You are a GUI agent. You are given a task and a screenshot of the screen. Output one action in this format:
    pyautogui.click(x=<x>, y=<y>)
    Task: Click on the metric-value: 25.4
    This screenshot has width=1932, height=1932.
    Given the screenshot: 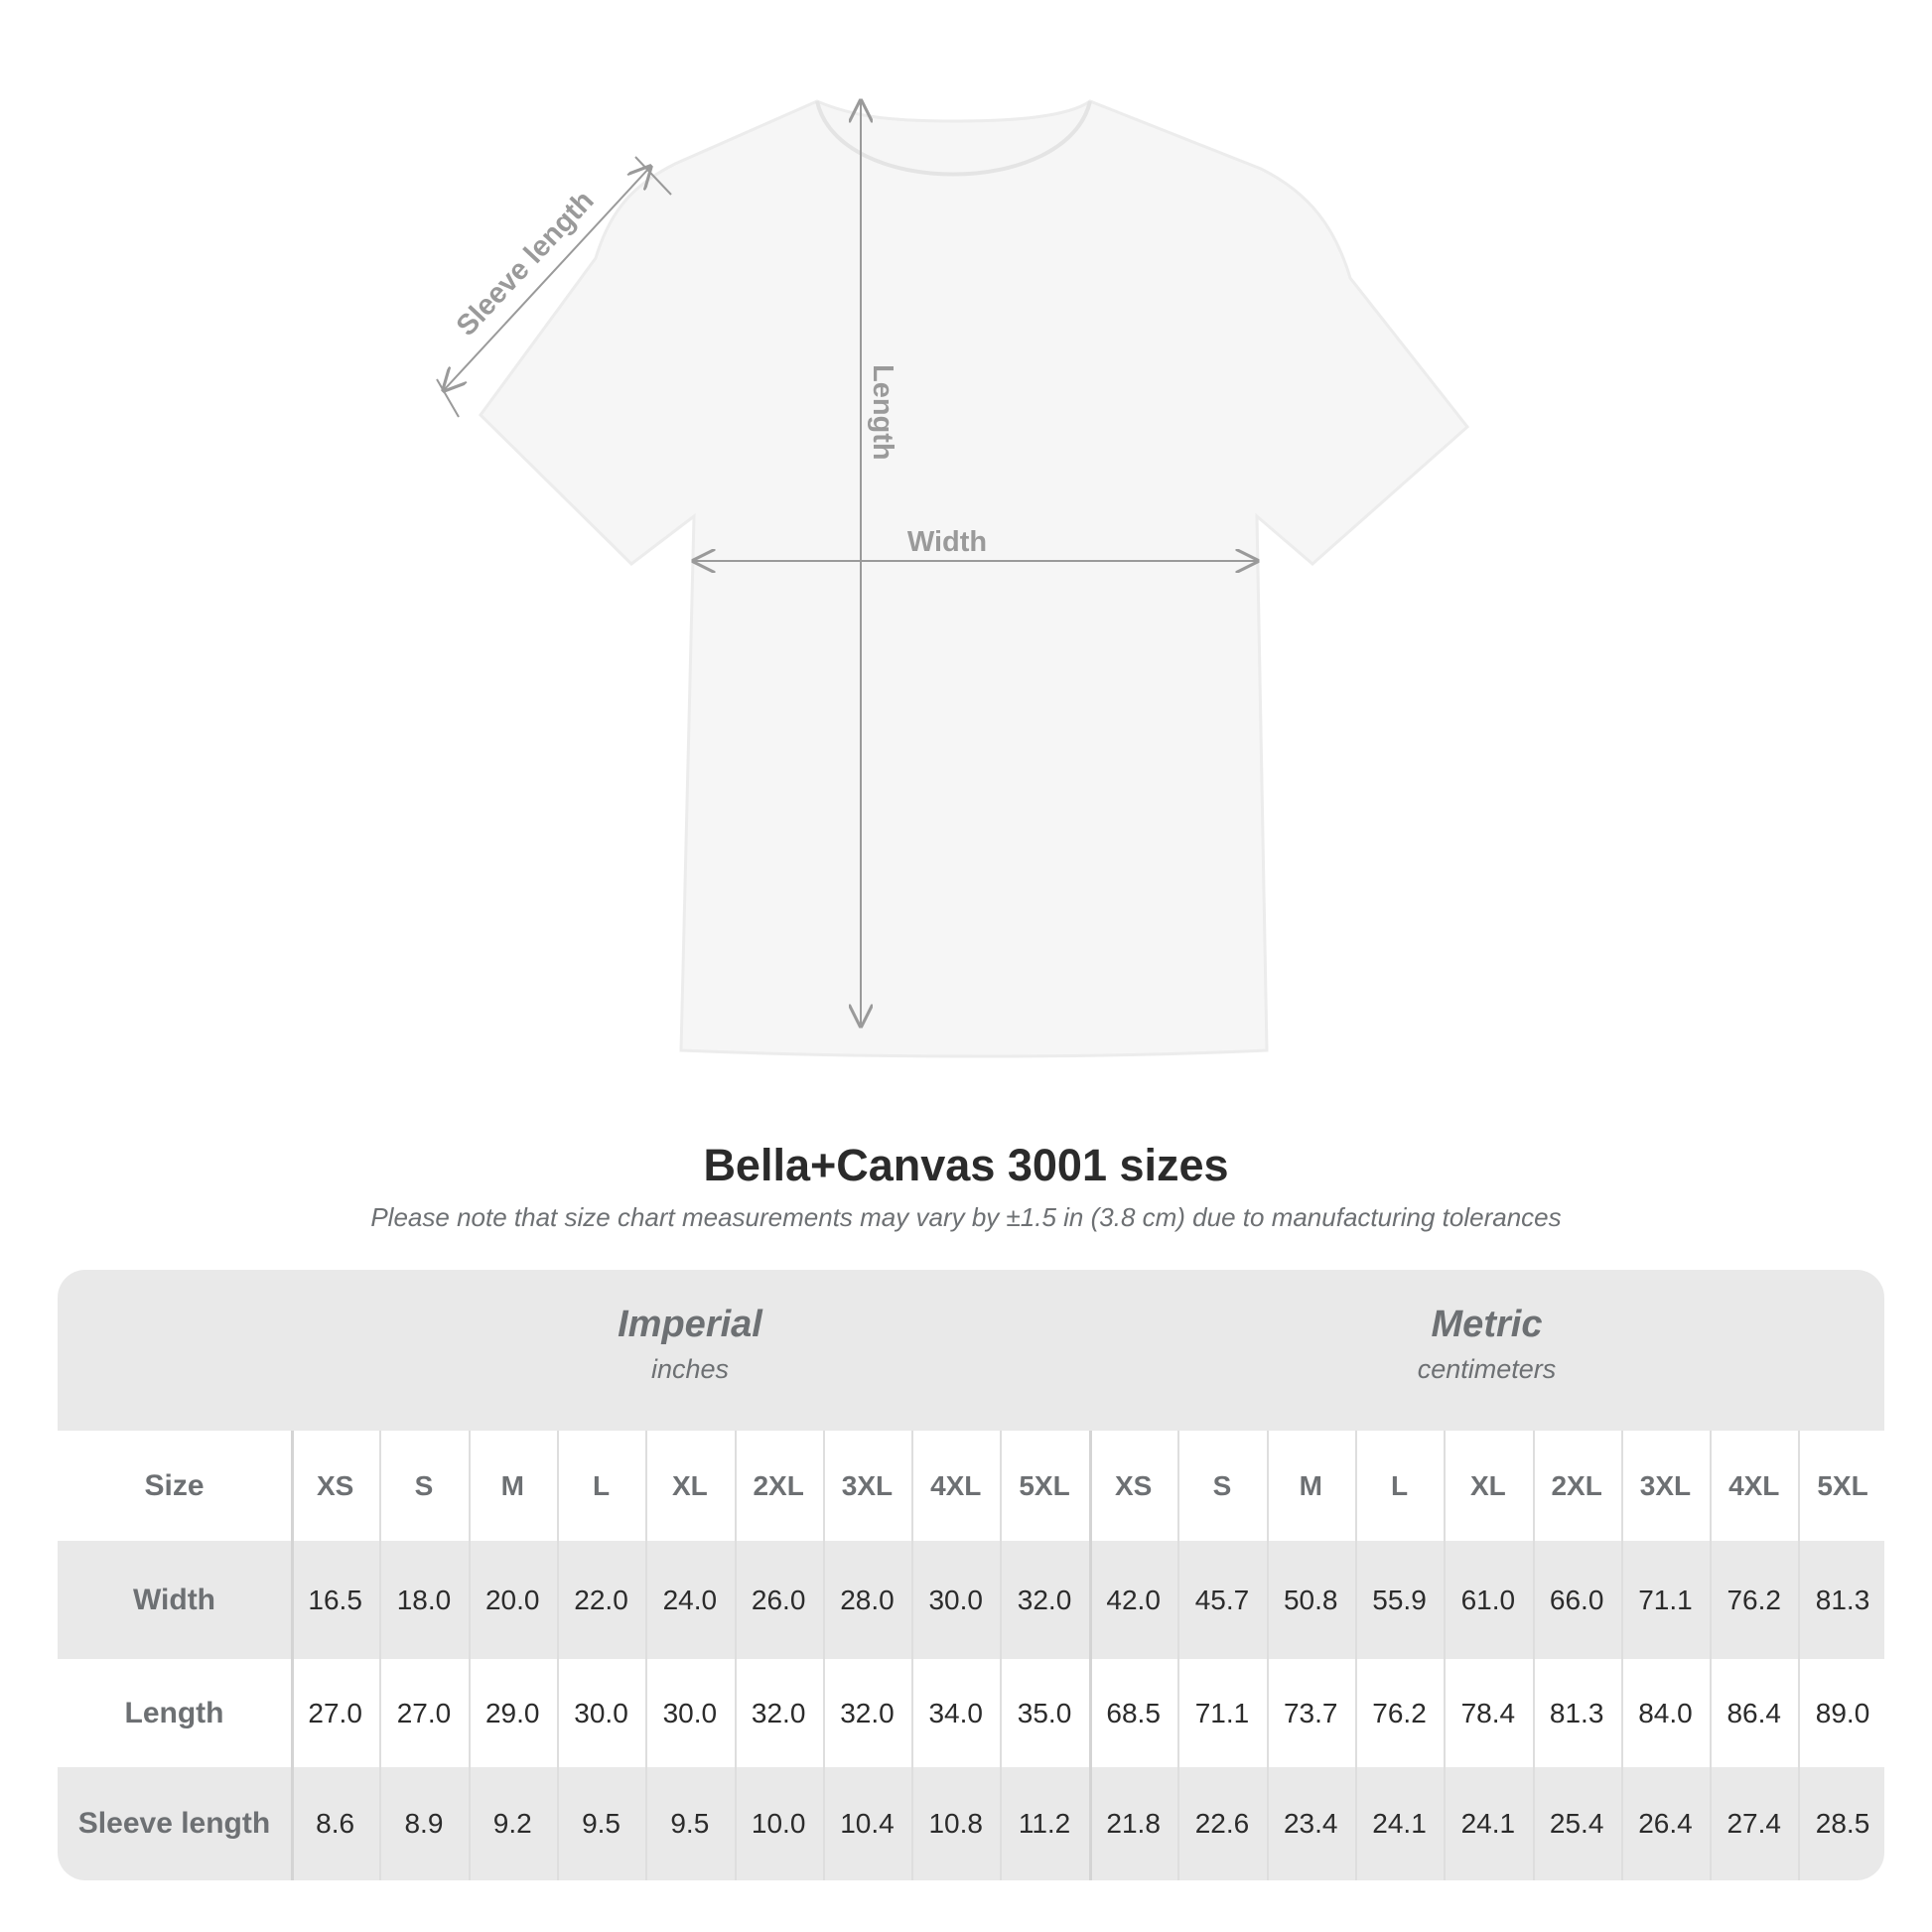 What is the action you would take?
    pyautogui.click(x=1576, y=1823)
    